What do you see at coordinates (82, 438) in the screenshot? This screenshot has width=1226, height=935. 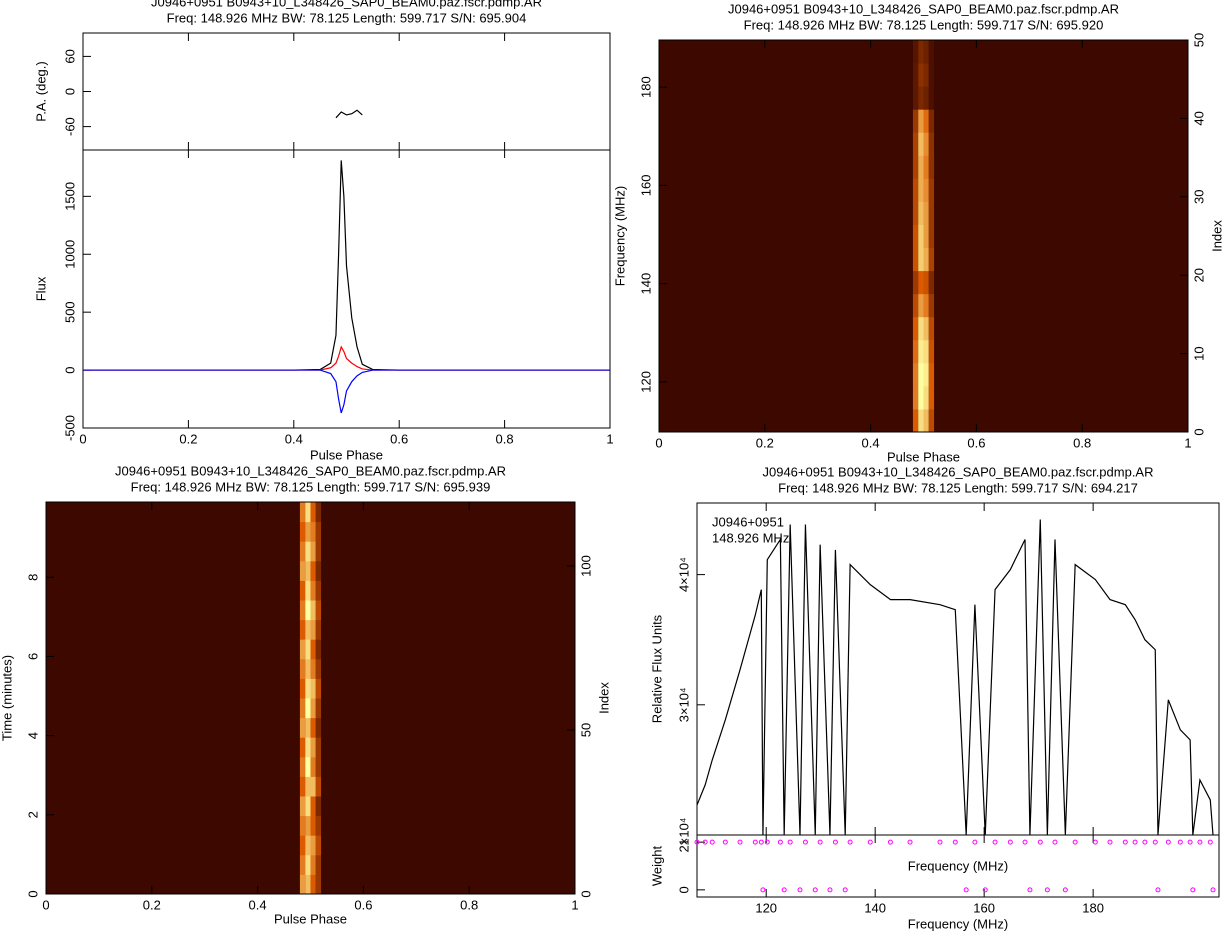 I see `x-tick-label: 0` at bounding box center [82, 438].